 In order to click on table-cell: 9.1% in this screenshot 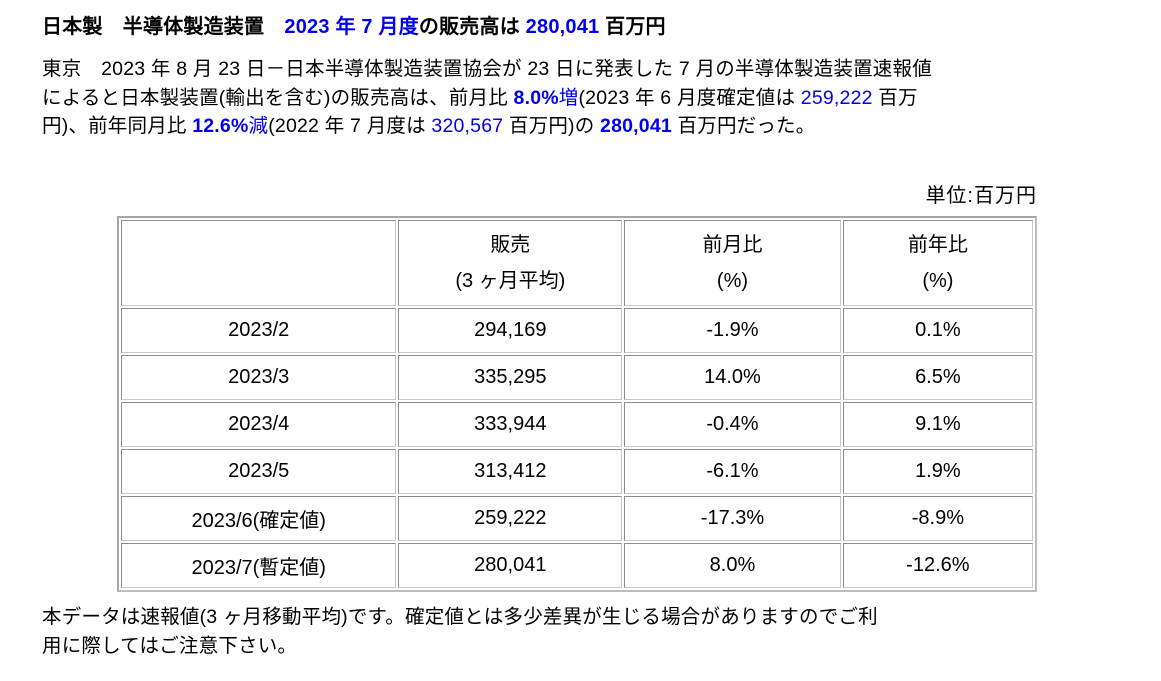, I will do `click(937, 424)`.